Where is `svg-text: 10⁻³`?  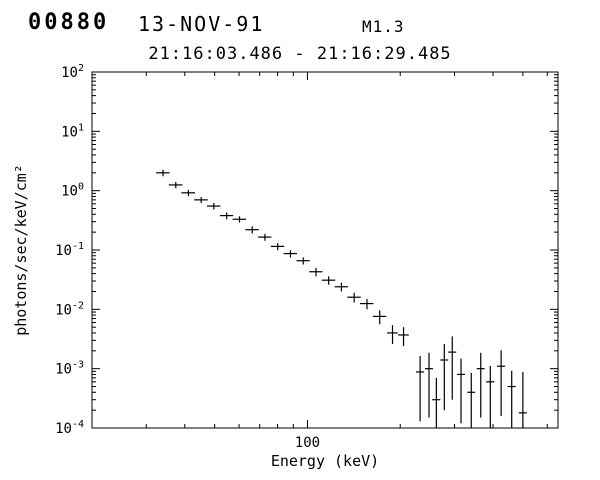 svg-text: 10⁻³ is located at coordinates (69, 369).